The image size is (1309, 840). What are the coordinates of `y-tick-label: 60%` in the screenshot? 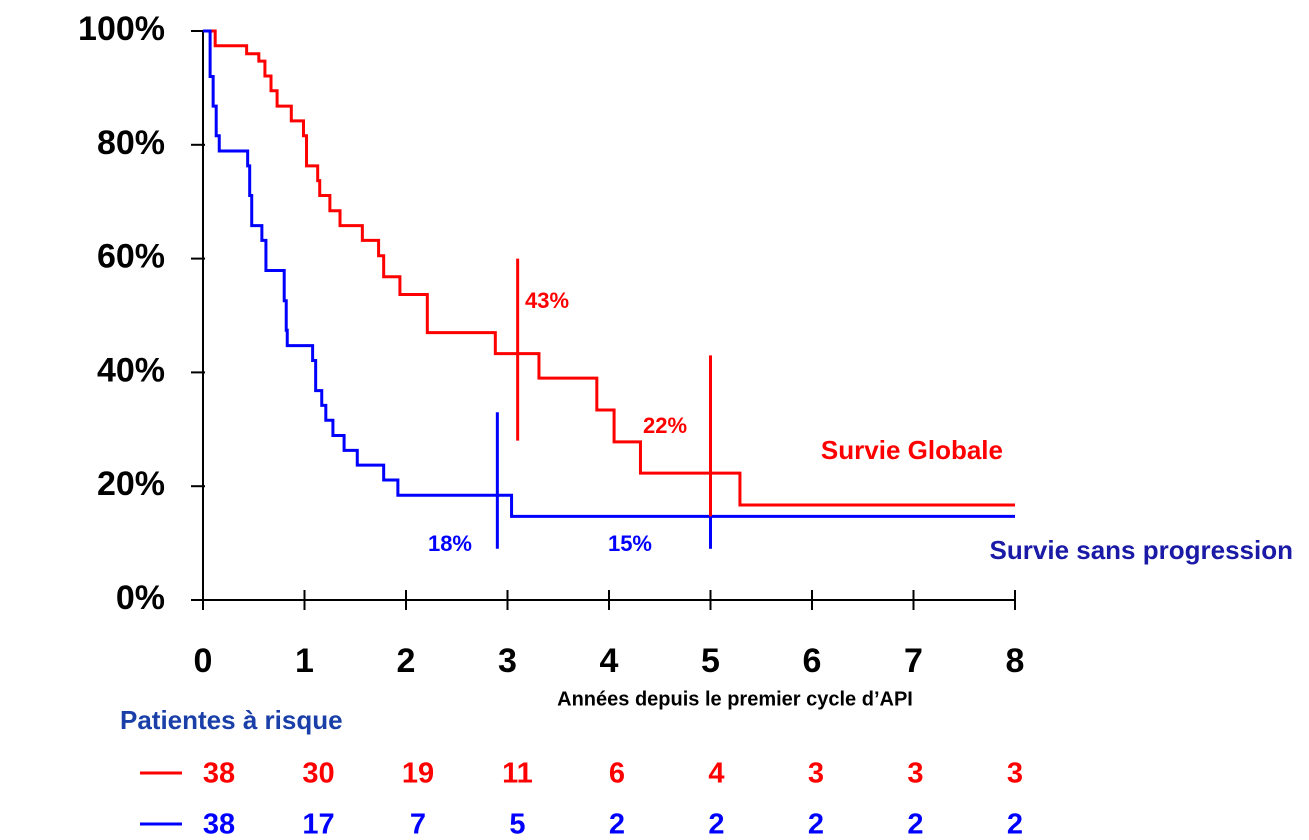 It's located at (131, 257).